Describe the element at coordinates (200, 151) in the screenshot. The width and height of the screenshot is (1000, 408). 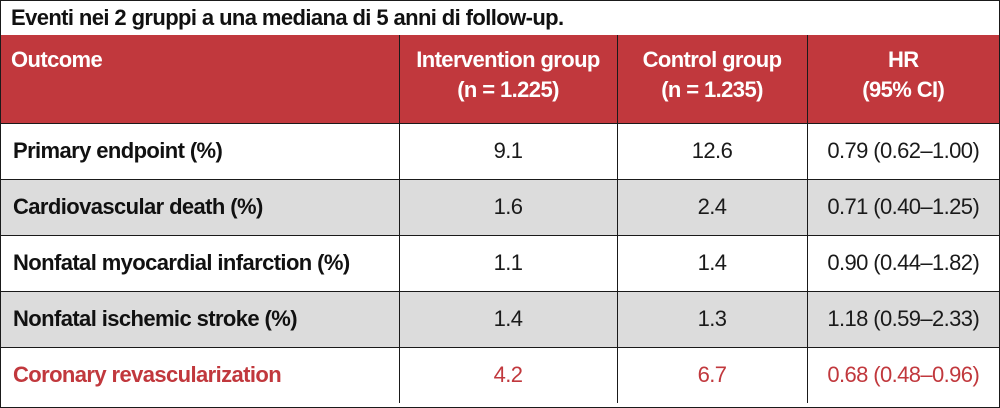
I see `row-outcome-name: Primary endpoint (%)` at that location.